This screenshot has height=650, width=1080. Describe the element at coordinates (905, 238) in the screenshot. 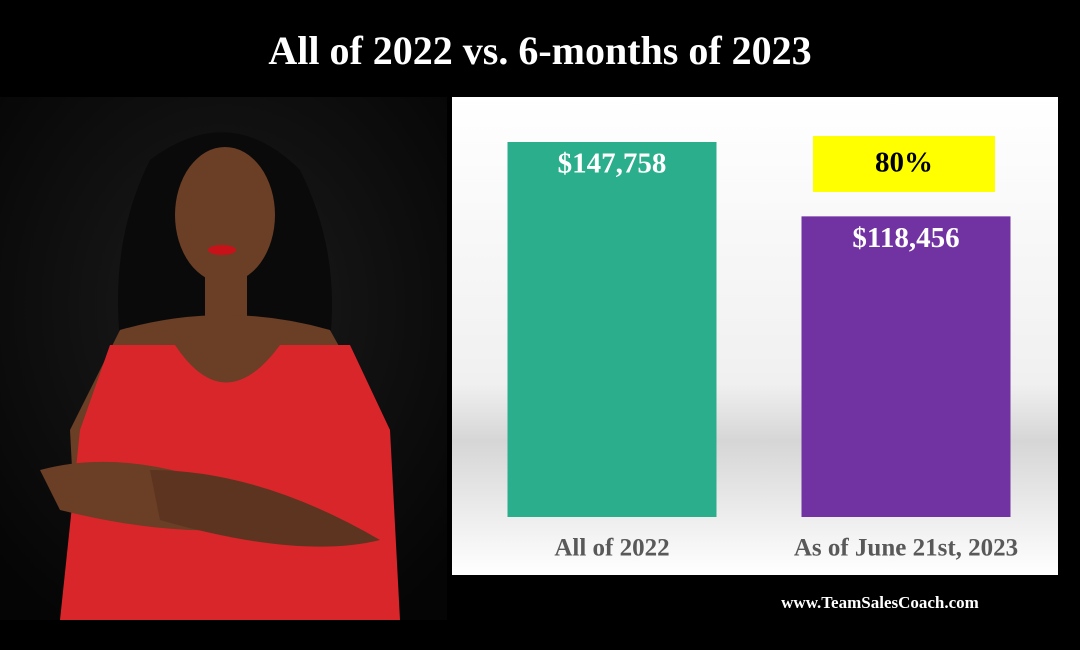

I see `value-label: $118,456` at that location.